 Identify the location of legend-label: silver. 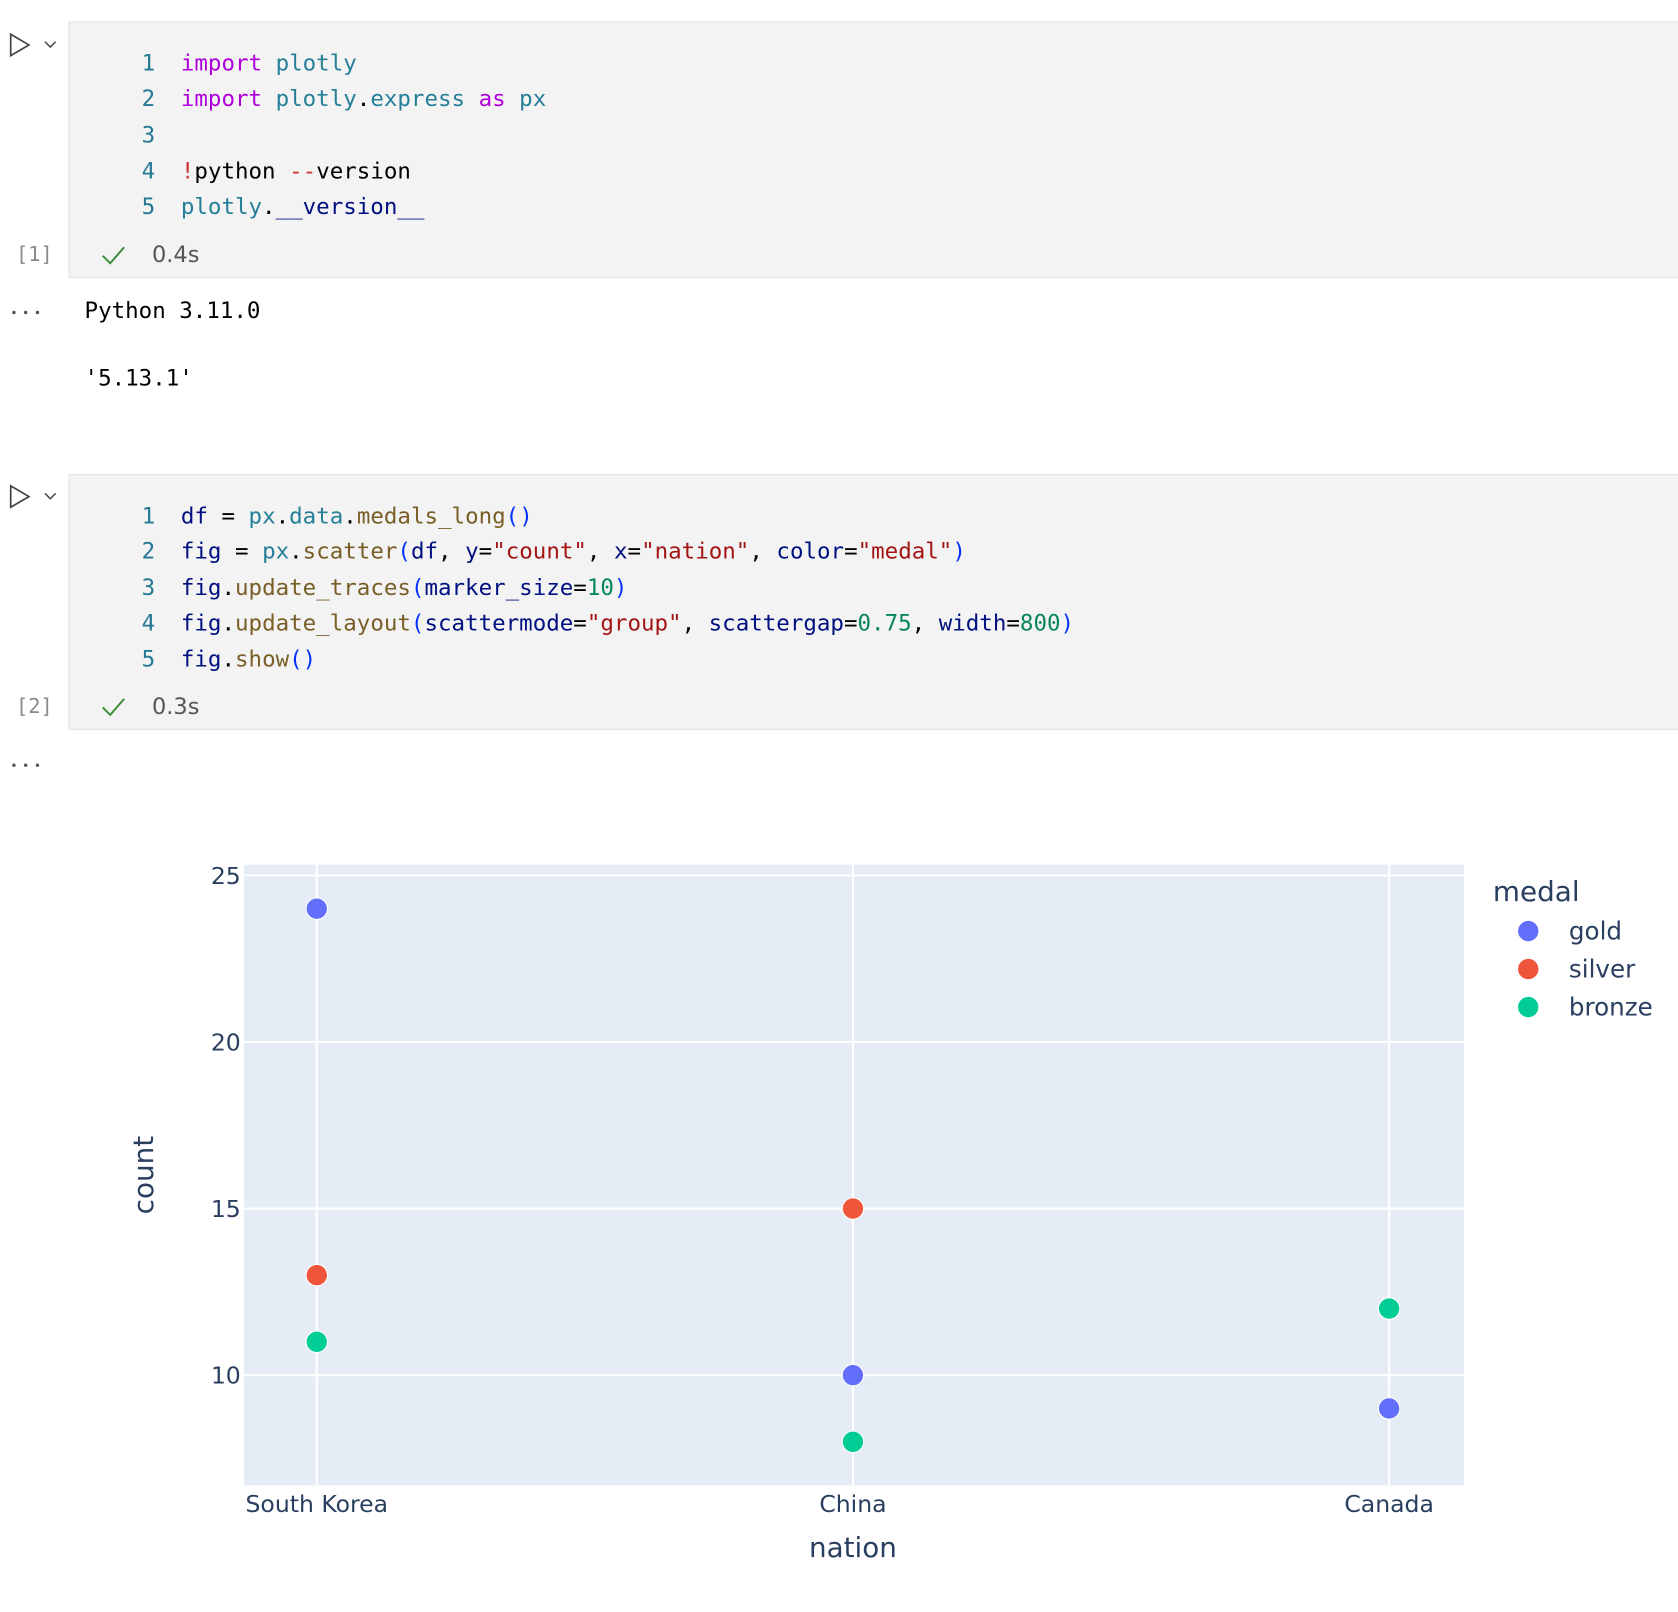
(1602, 969).